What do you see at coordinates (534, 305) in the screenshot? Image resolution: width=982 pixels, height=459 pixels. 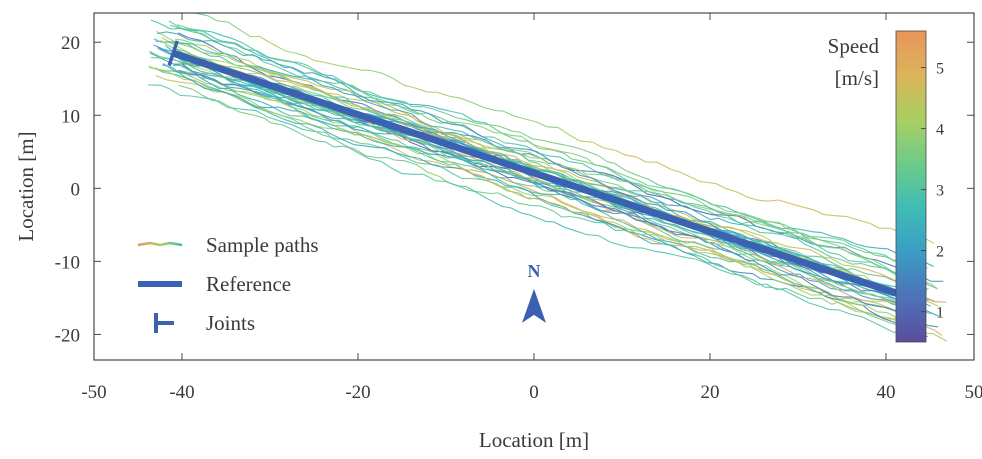 I see `north-arrow-icon` at bounding box center [534, 305].